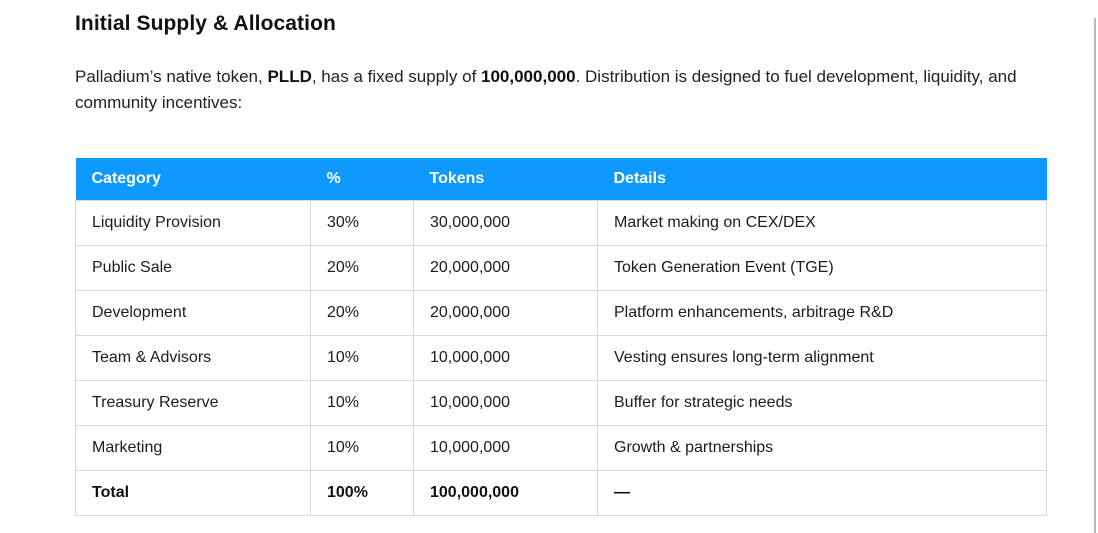 The height and width of the screenshot is (533, 1098). I want to click on total-supply-value: 100,000,000, so click(528, 76).